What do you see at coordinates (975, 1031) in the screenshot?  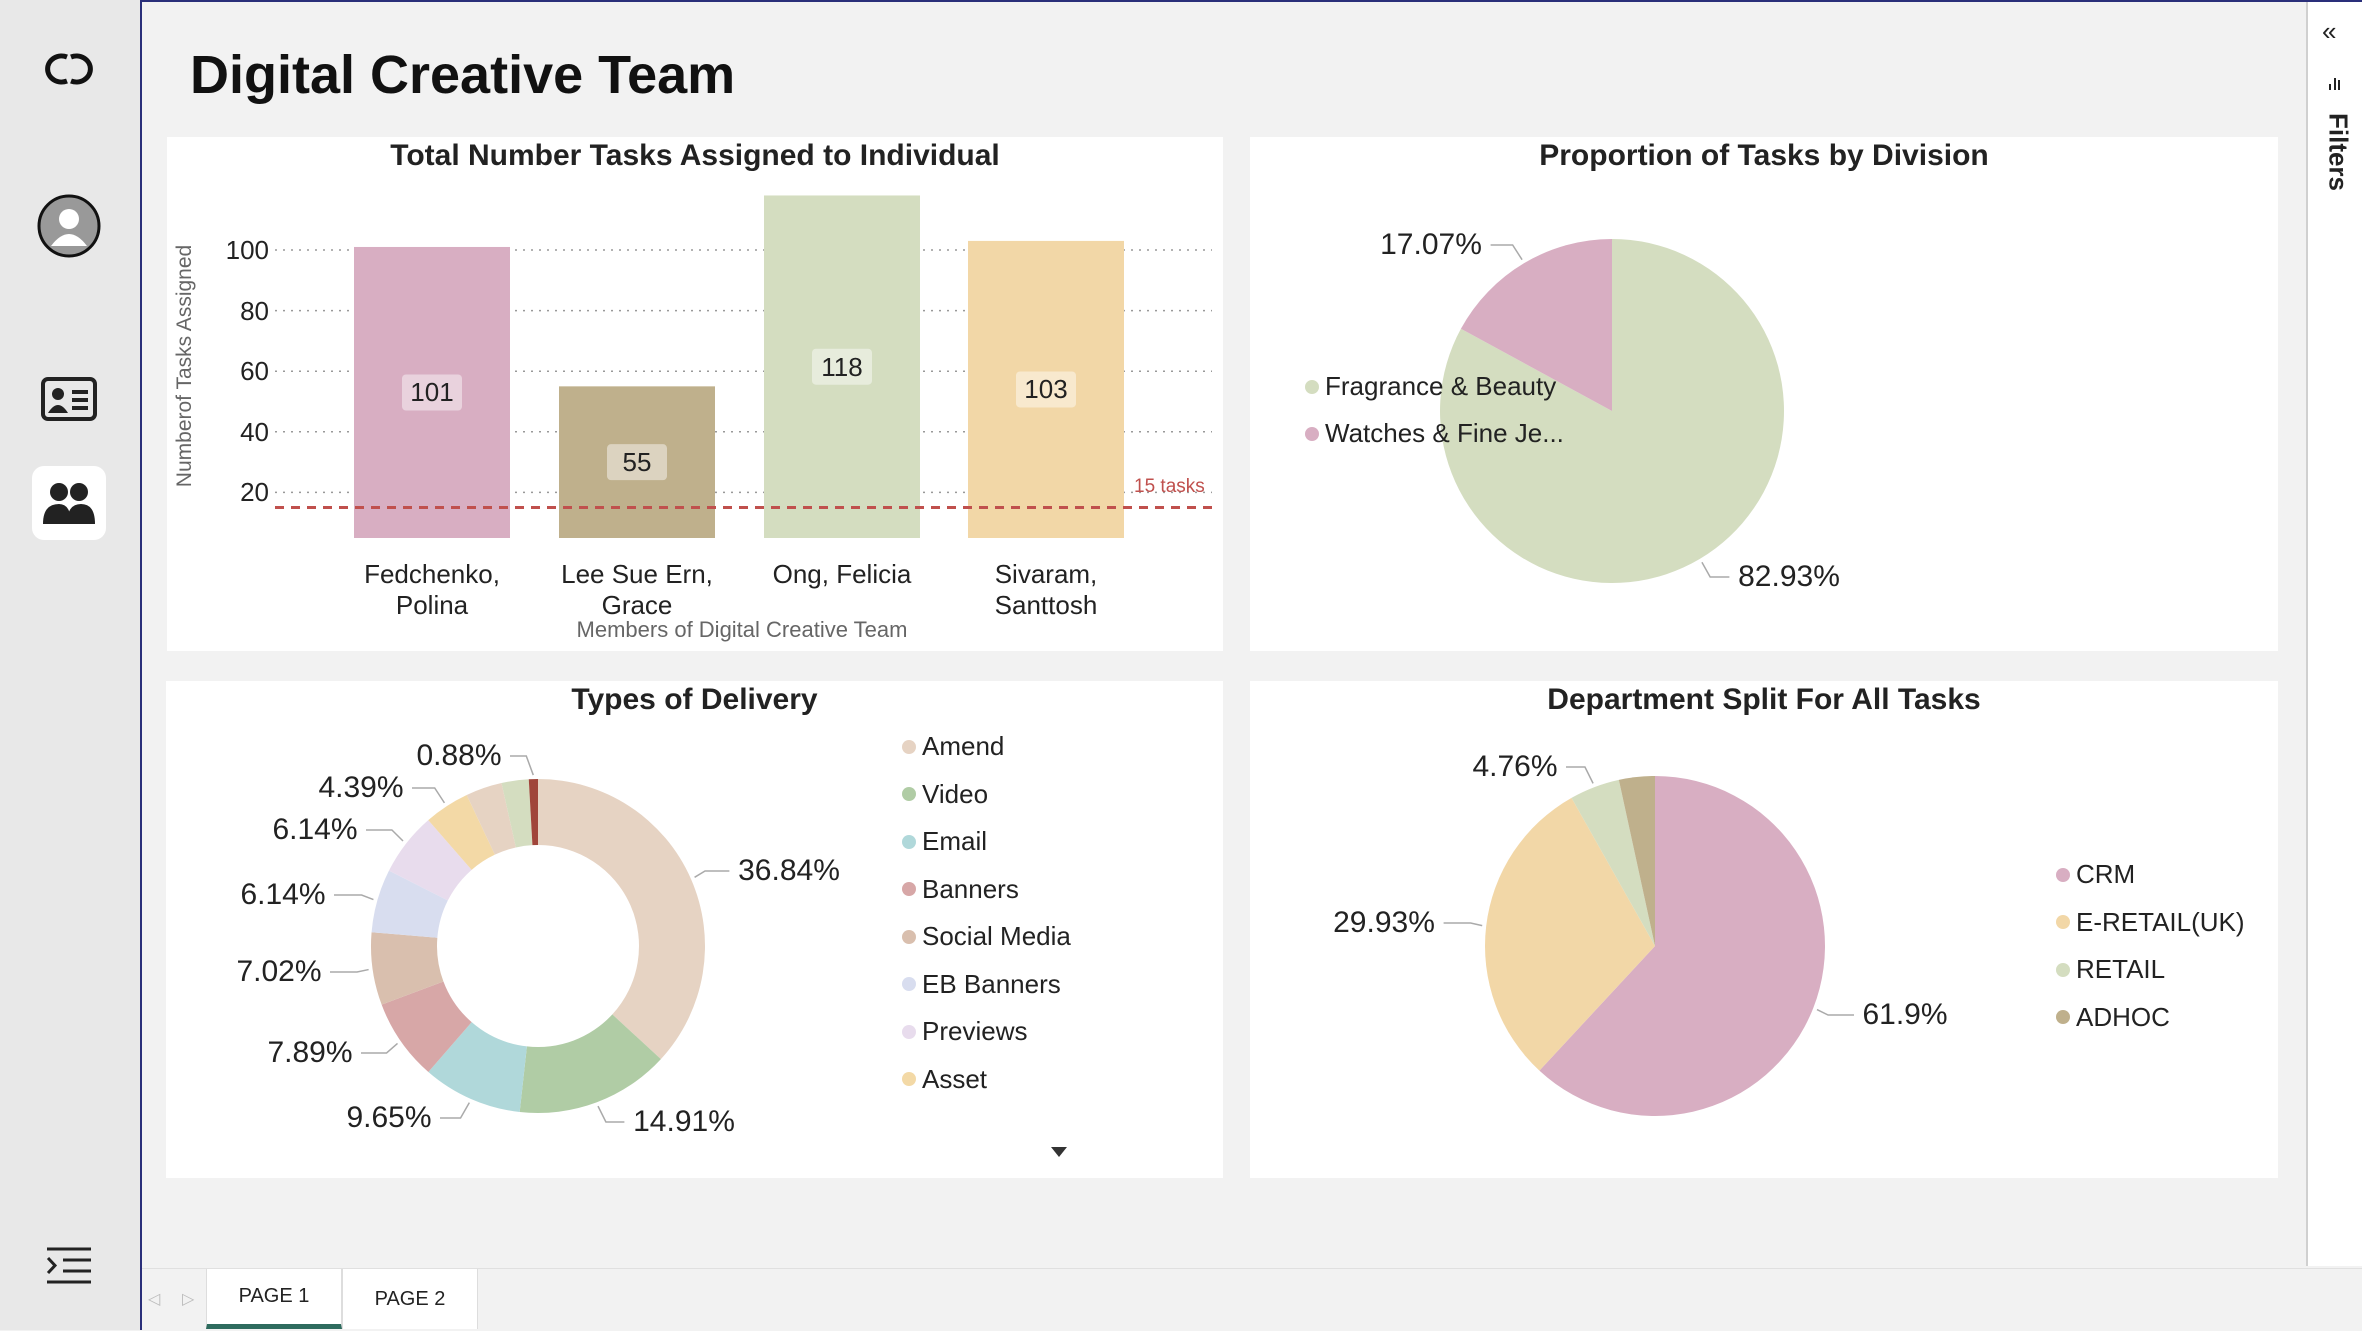 I see `legend-label: Previews` at bounding box center [975, 1031].